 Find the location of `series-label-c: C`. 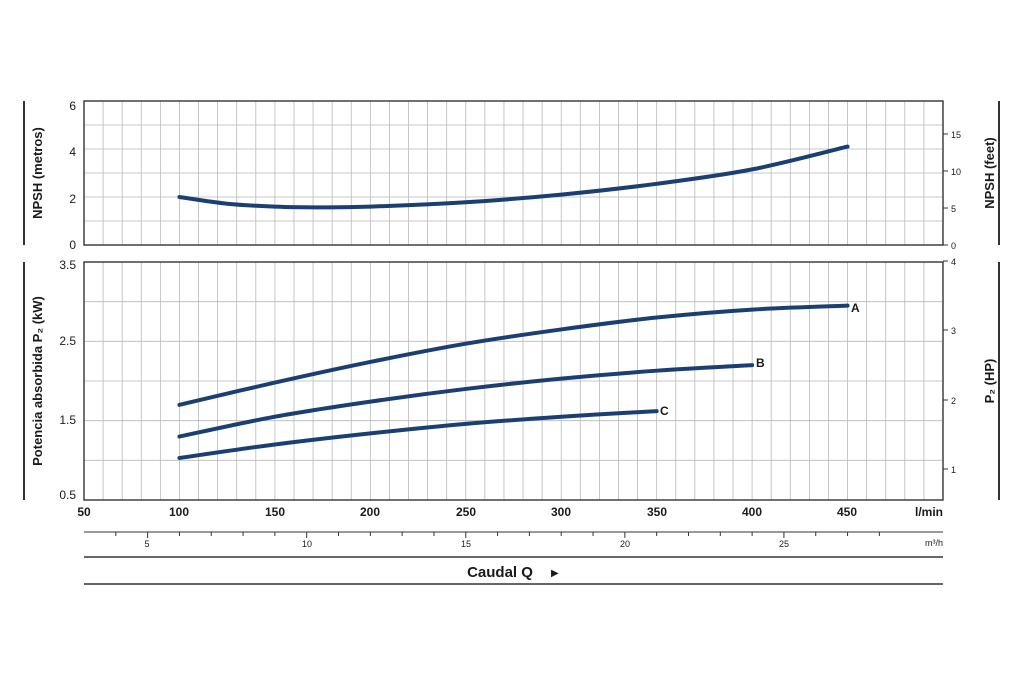

series-label-c: C is located at coordinates (664, 411).